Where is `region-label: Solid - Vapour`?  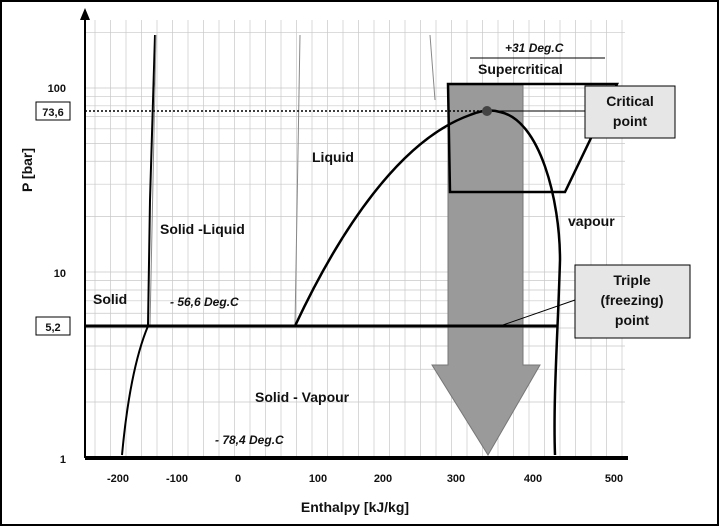 region-label: Solid - Vapour is located at coordinates (302, 397).